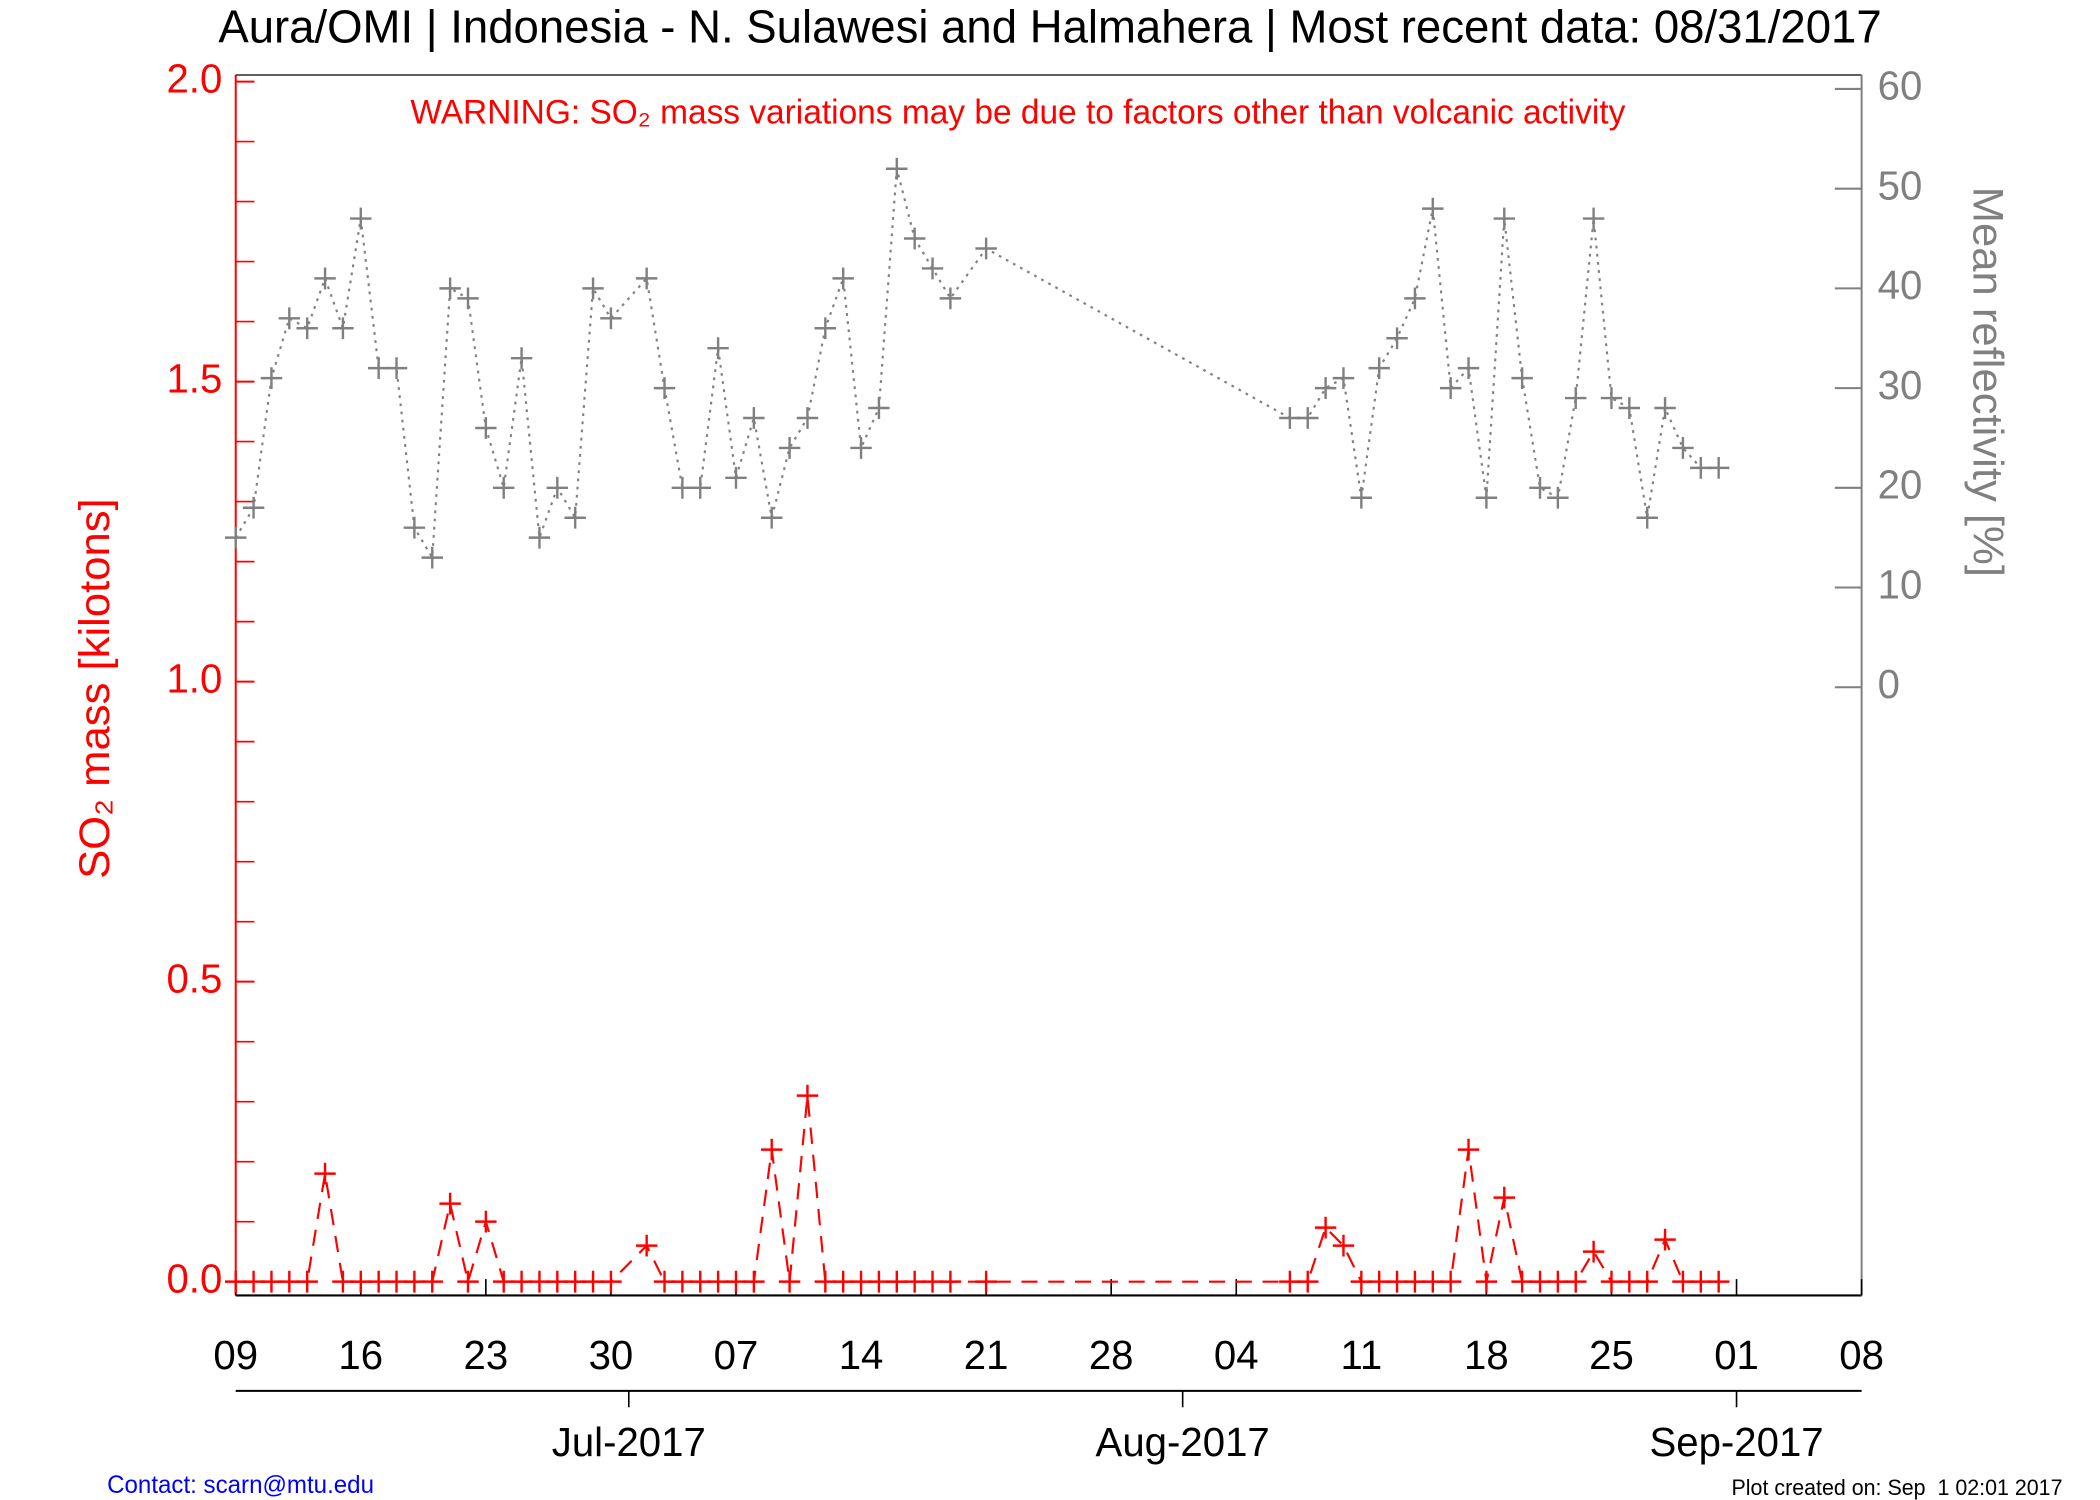  Describe the element at coordinates (1486, 1355) in the screenshot. I see `x-tick-label: 18` at that location.